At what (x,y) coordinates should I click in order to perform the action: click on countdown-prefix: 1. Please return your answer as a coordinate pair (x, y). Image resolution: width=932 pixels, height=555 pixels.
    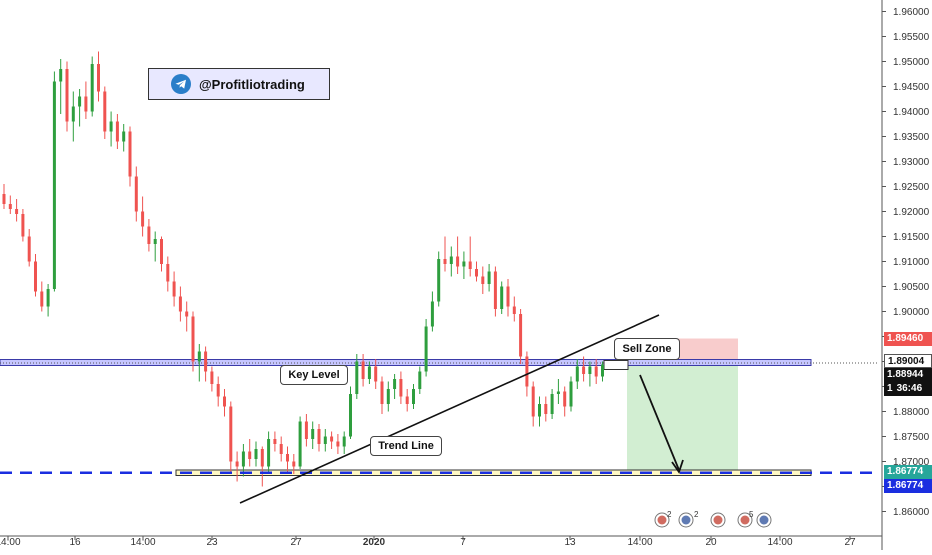
    Looking at the image, I should click on (890, 388).